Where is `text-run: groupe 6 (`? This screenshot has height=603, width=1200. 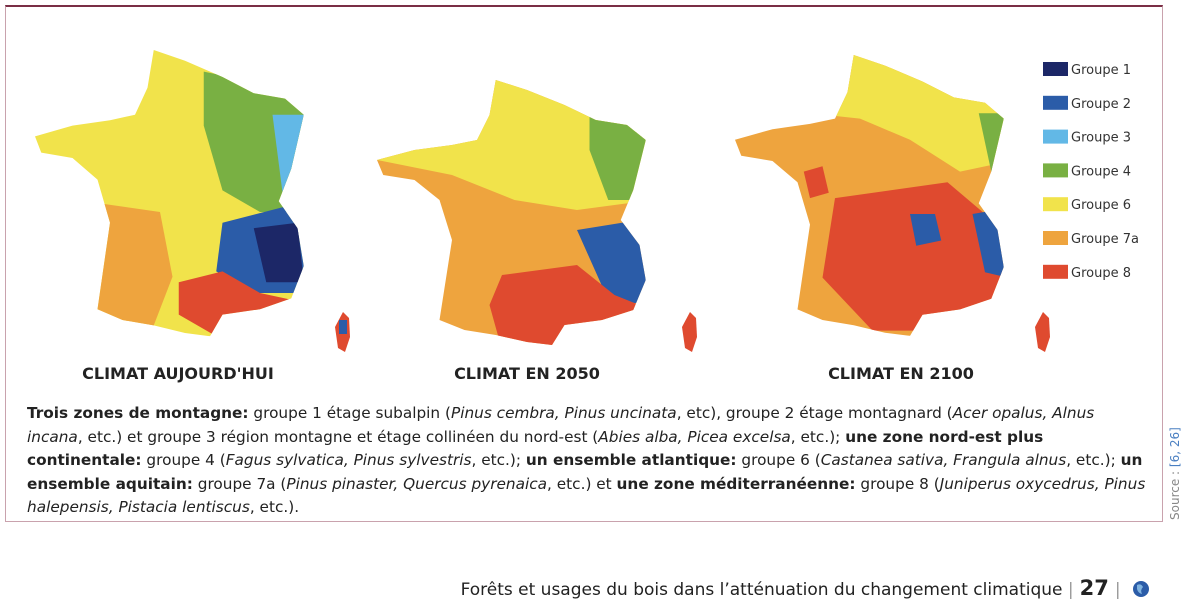
text-run: groupe 6 ( is located at coordinates (778, 460).